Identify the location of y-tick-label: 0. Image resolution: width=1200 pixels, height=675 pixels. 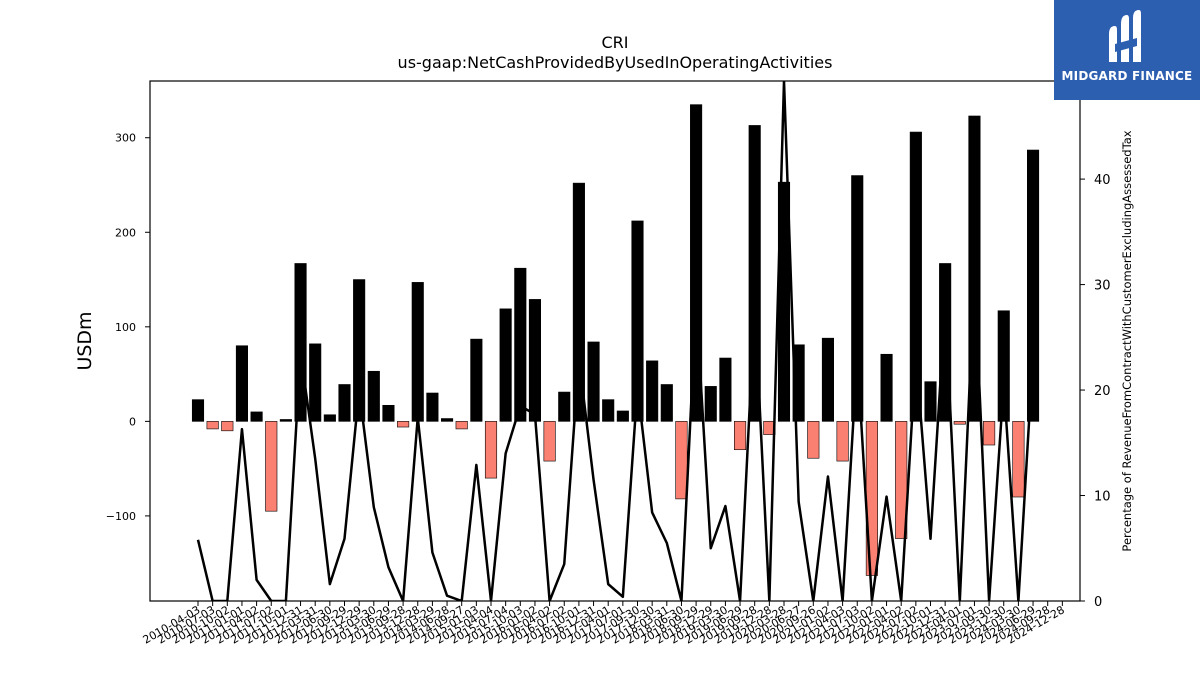
(132, 421).